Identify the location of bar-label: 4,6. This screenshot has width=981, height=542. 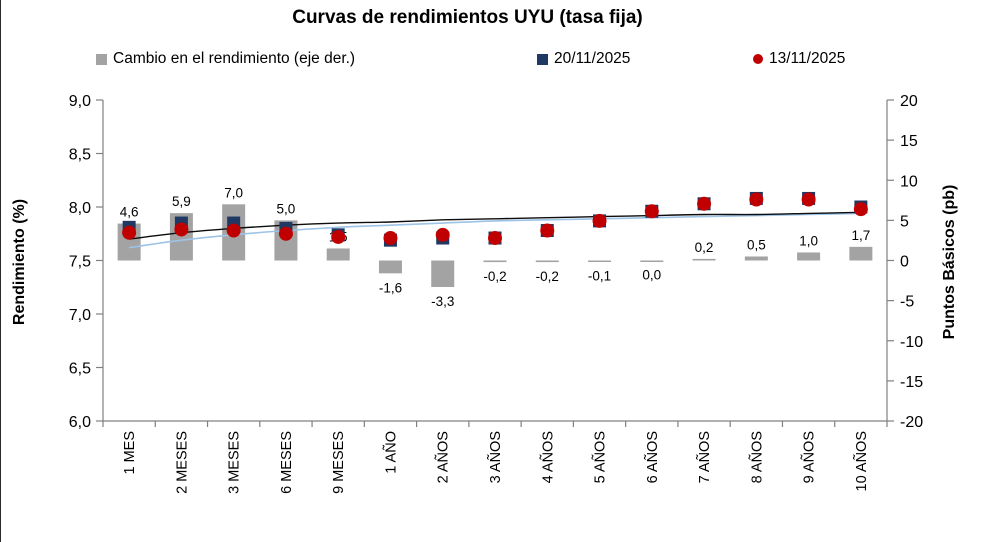
(129, 212).